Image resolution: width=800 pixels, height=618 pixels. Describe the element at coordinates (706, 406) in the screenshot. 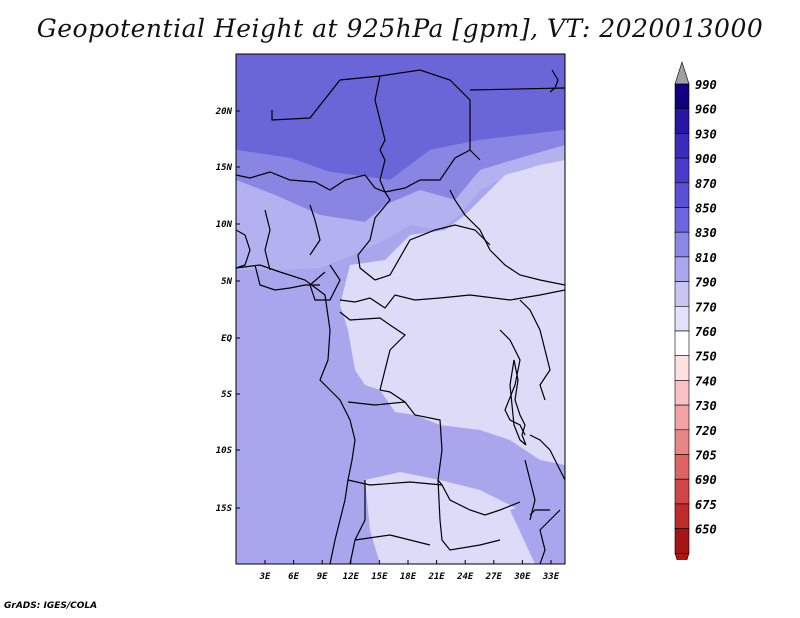

I see `colorbar-level-label: 730` at that location.